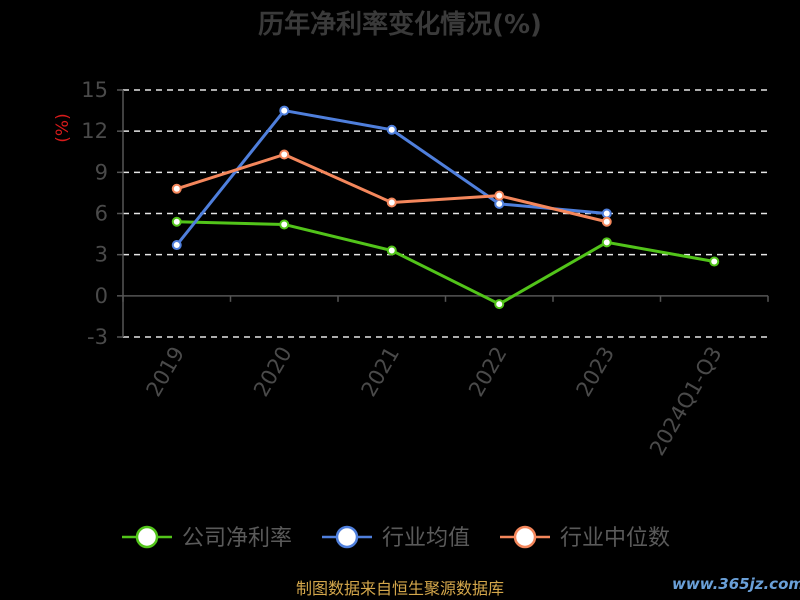 This screenshot has width=800, height=600. Describe the element at coordinates (596, 372) in the screenshot. I see `x-tick-label: 2023` at that location.